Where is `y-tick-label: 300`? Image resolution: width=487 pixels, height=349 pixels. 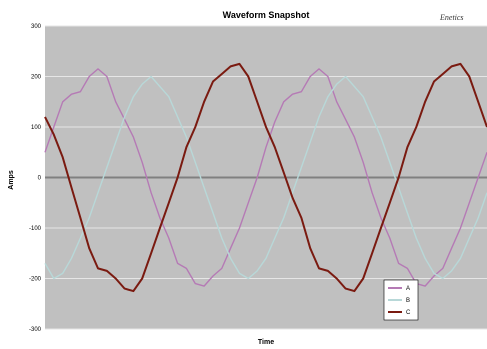 y-tick-label: 300 is located at coordinates (36, 27).